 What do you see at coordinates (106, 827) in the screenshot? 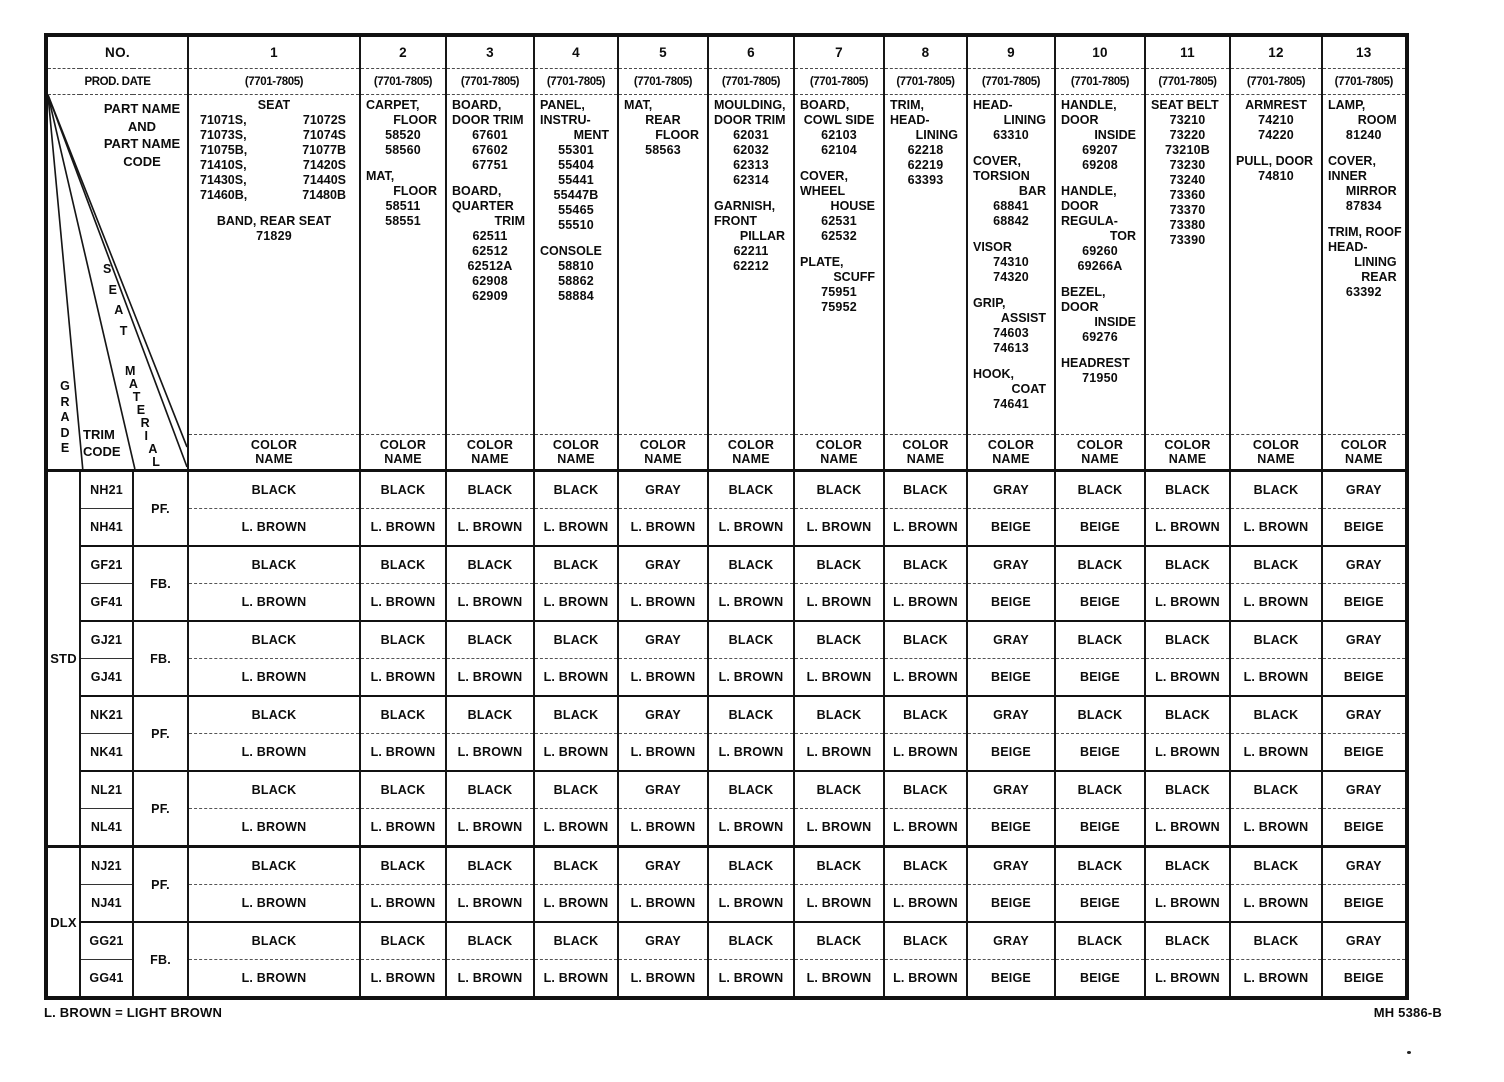
I see `trim-code-cell: NL41` at bounding box center [106, 827].